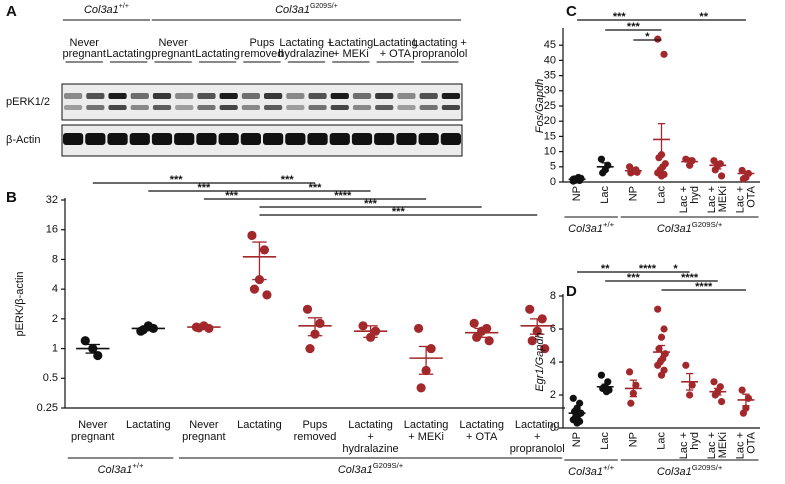 Image resolution: width=785 pixels, height=484 pixels. I want to click on y-axis-label: Egr1/Gapdh, so click(540, 361).